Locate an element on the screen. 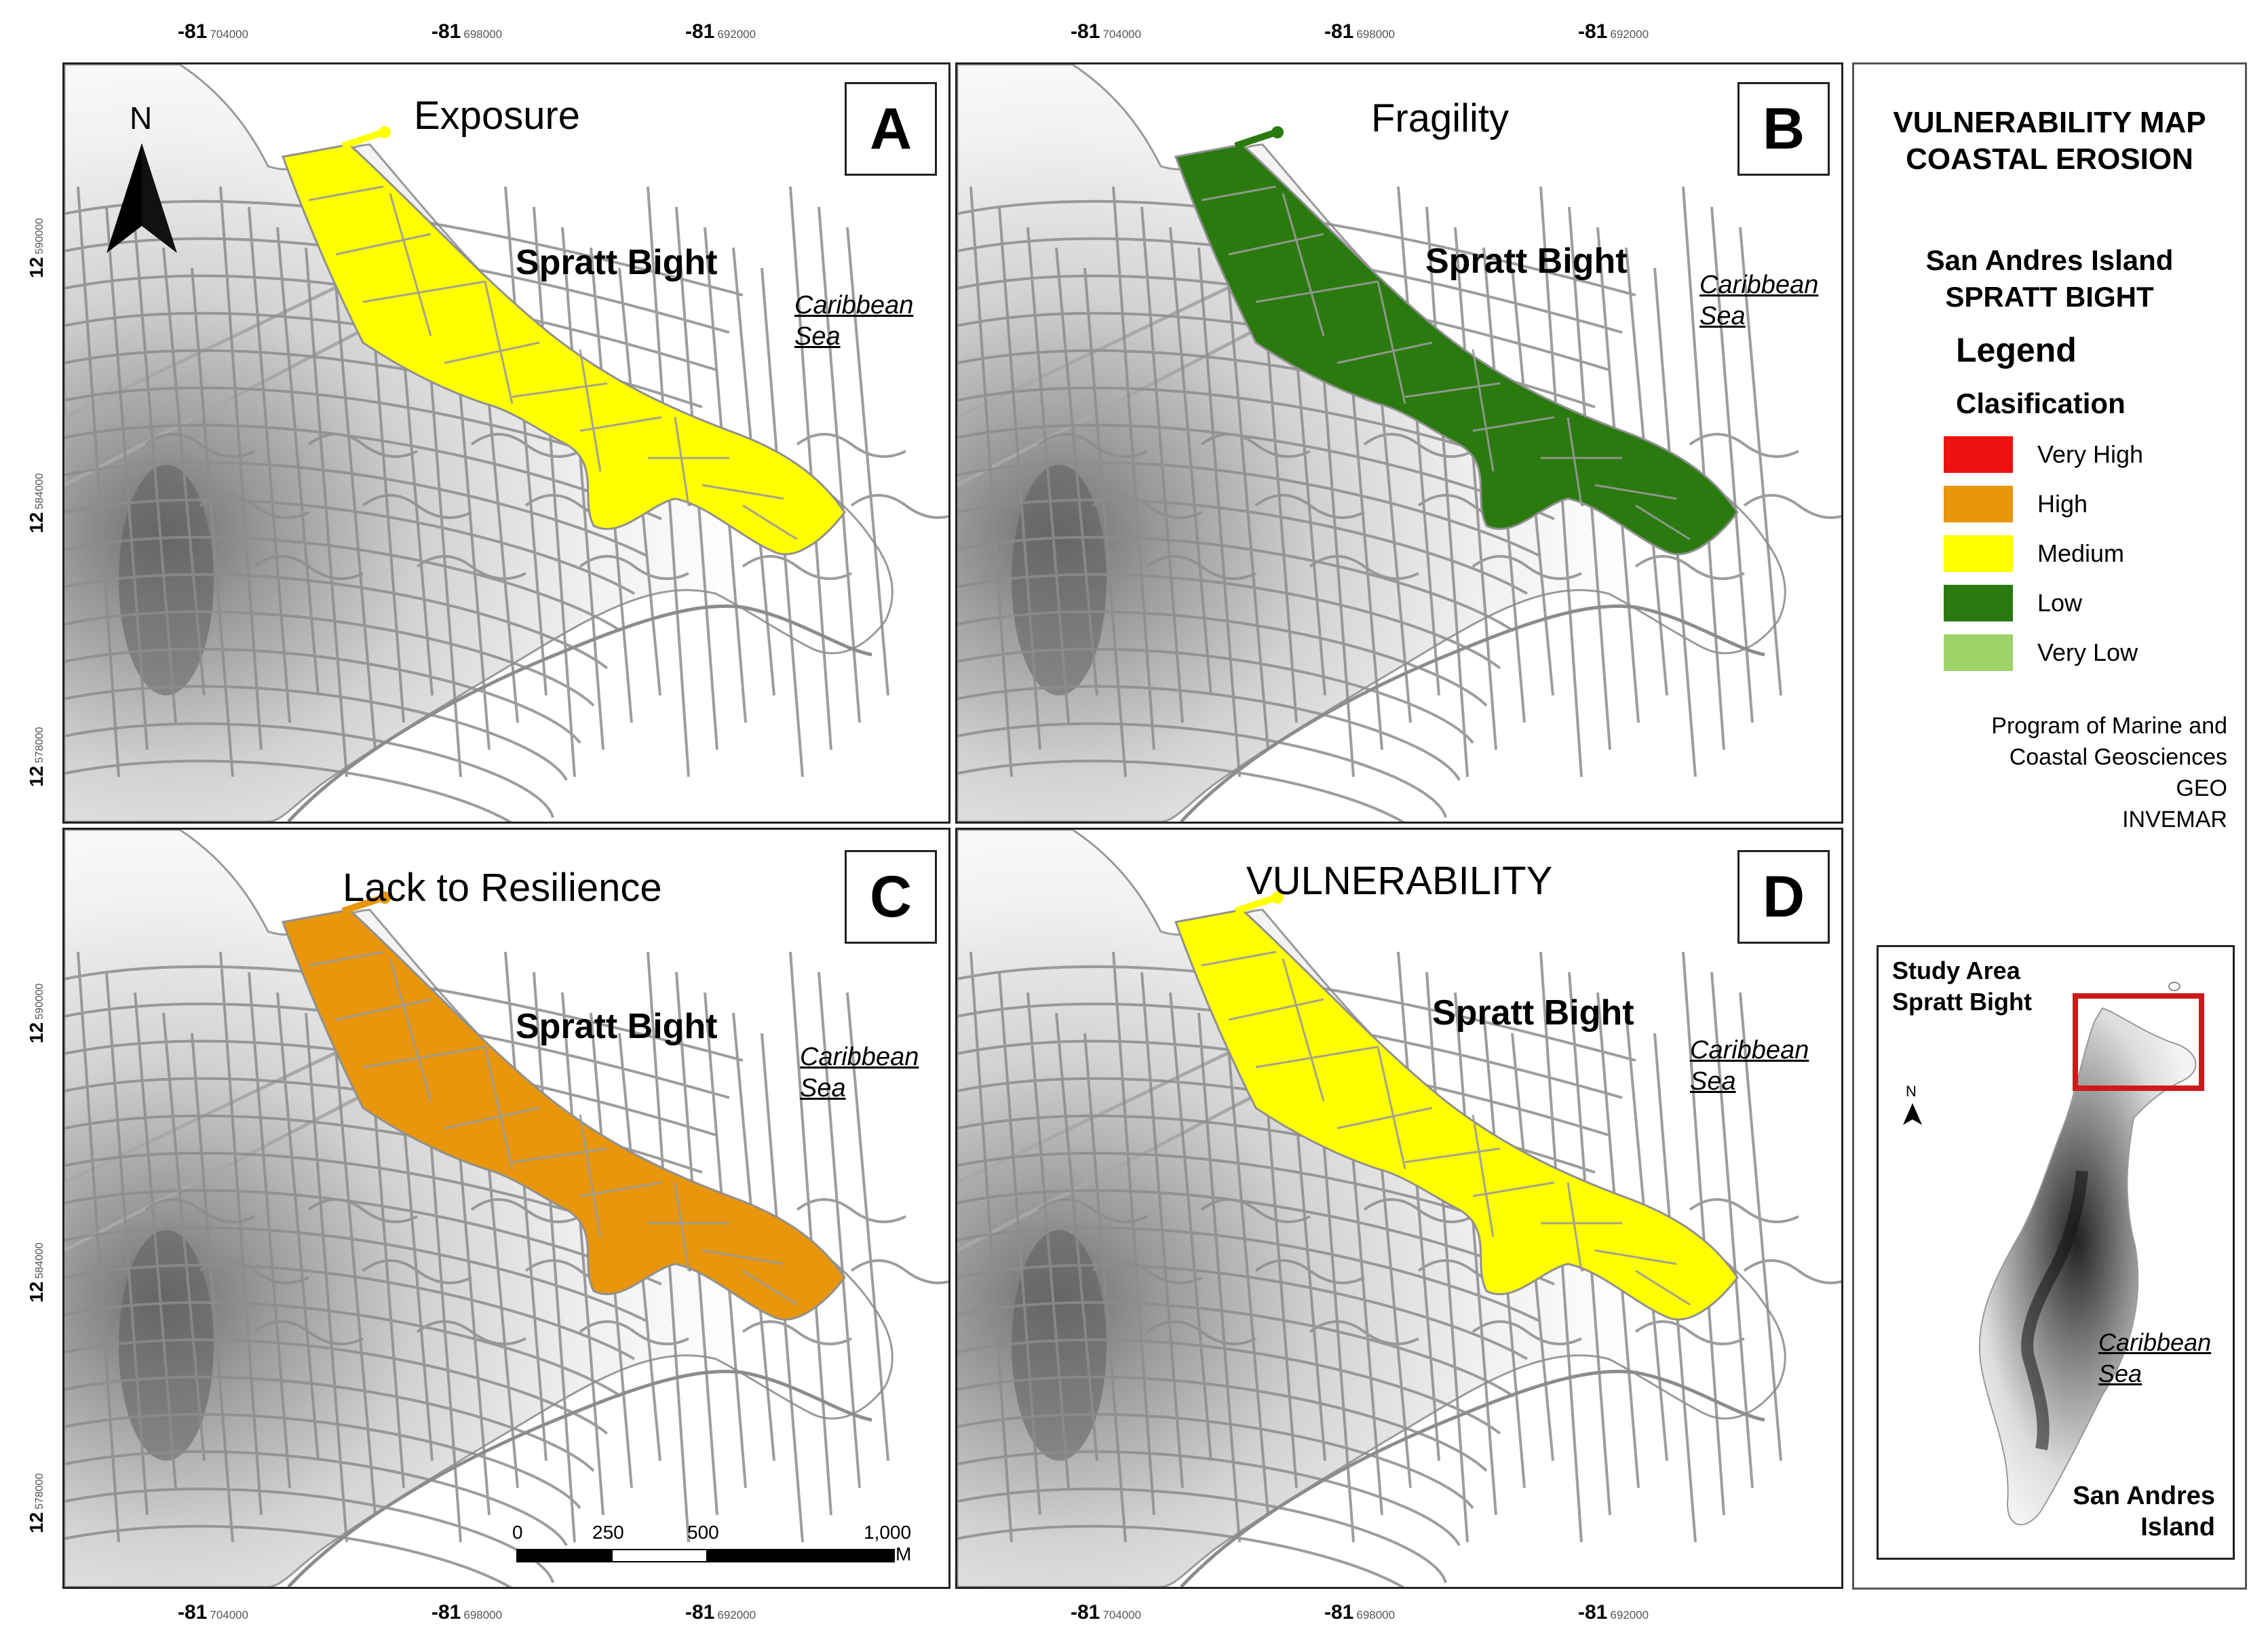 This screenshot has width=2268, height=1652. legend-label: Medium is located at coordinates (2081, 553).